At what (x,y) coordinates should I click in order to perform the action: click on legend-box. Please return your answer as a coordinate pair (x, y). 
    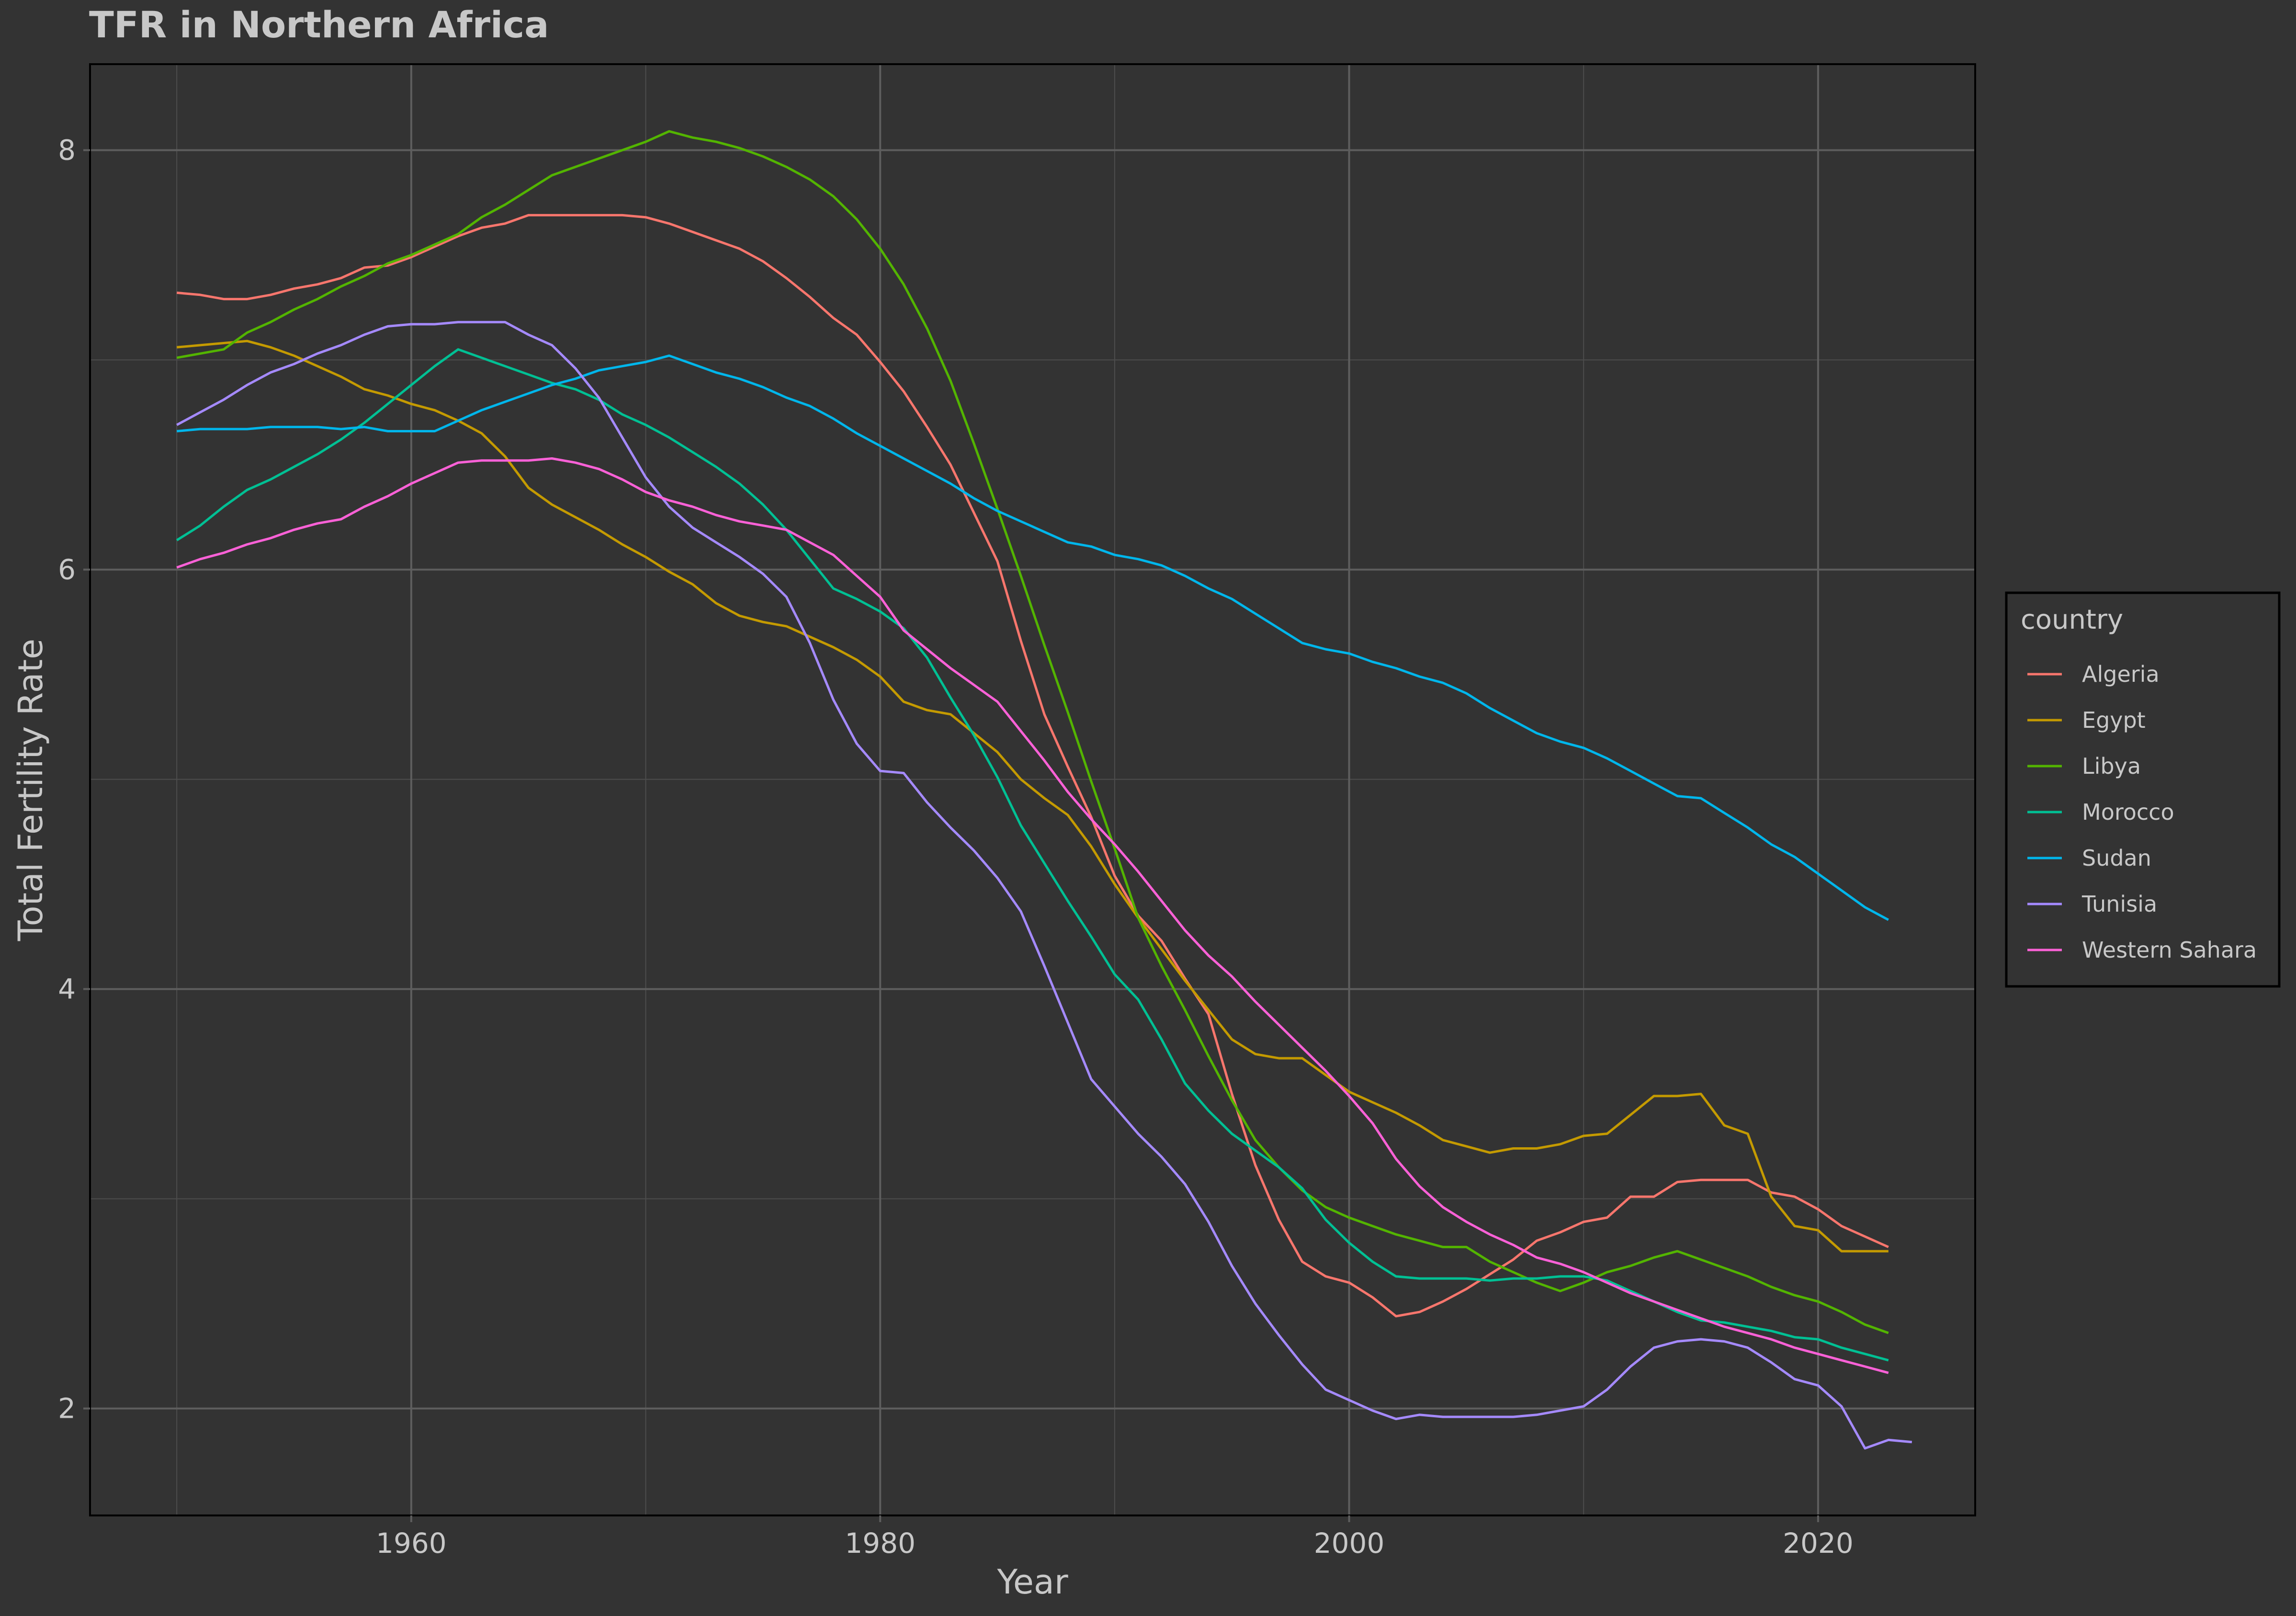
    Looking at the image, I should click on (2143, 789).